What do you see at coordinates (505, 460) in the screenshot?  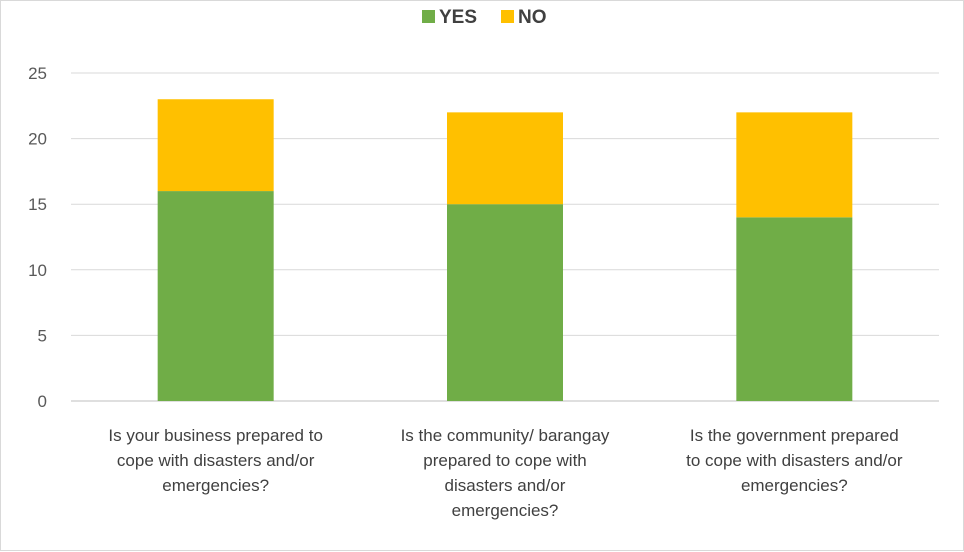 I see `category-label-line: prepared to cope with` at bounding box center [505, 460].